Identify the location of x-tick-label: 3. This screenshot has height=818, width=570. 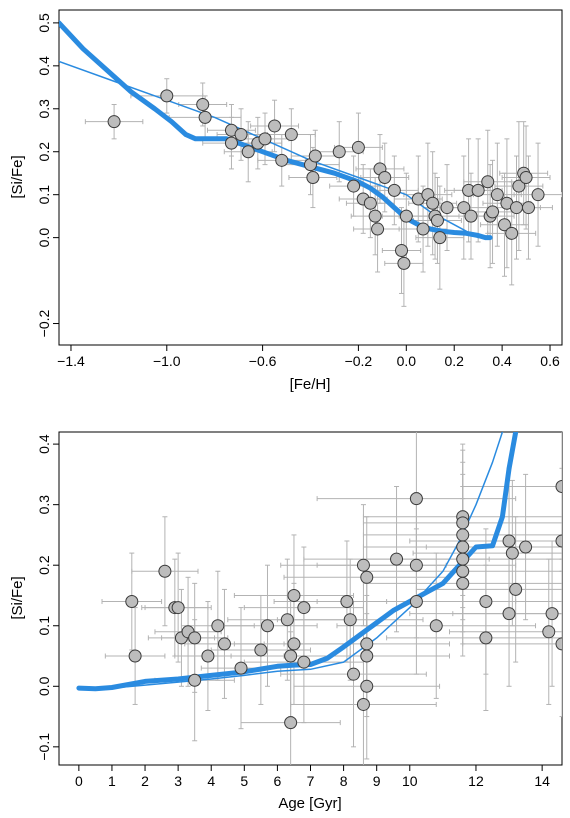
(178, 781).